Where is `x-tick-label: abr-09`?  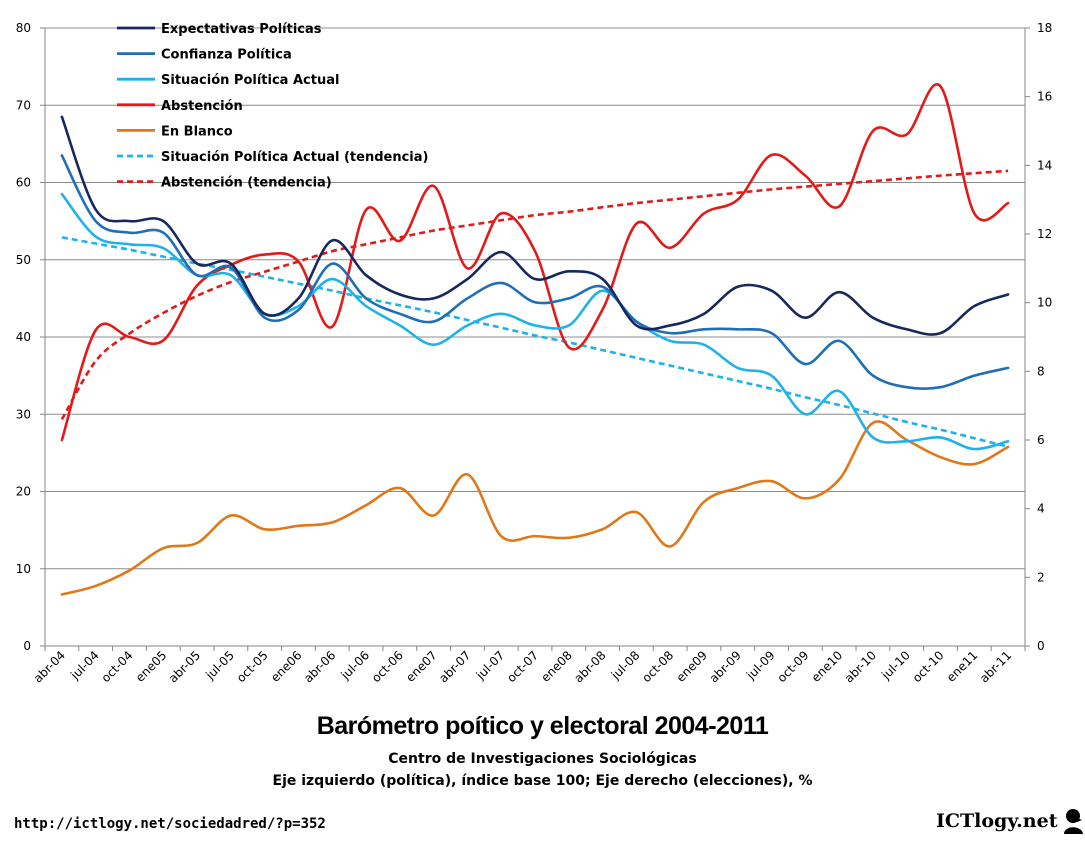 x-tick-label: abr-09 is located at coordinates (725, 666).